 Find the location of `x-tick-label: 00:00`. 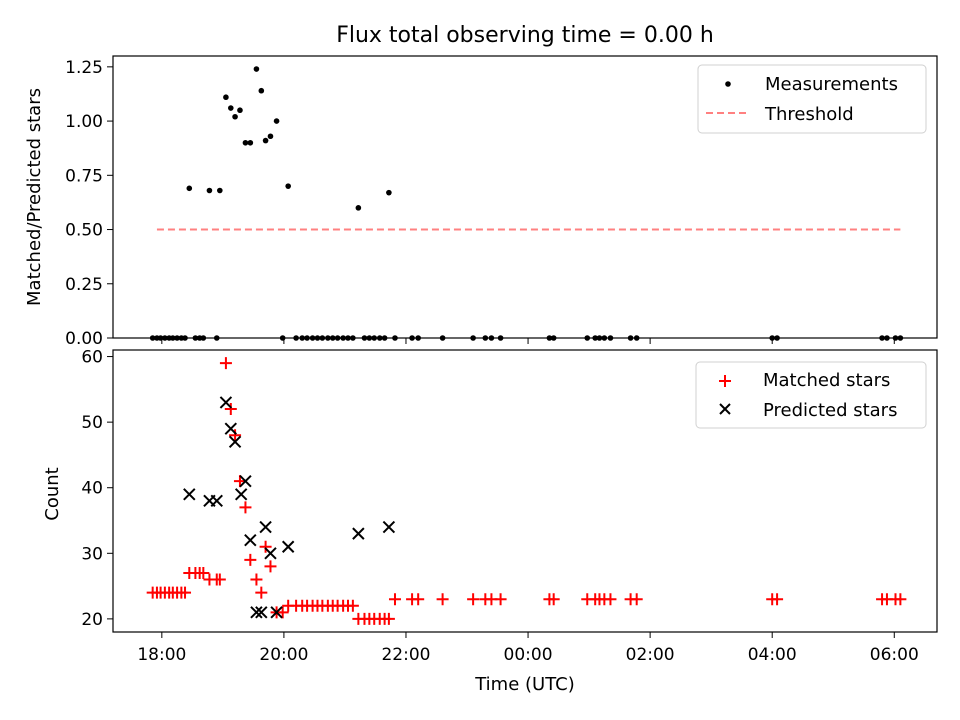

x-tick-label: 00:00 is located at coordinates (528, 655).